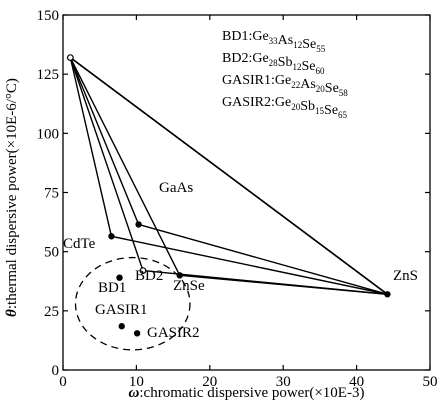 The image size is (446, 405). What do you see at coordinates (237, 58) in the screenshot?
I see `legend-label: BD2:` at bounding box center [237, 58].